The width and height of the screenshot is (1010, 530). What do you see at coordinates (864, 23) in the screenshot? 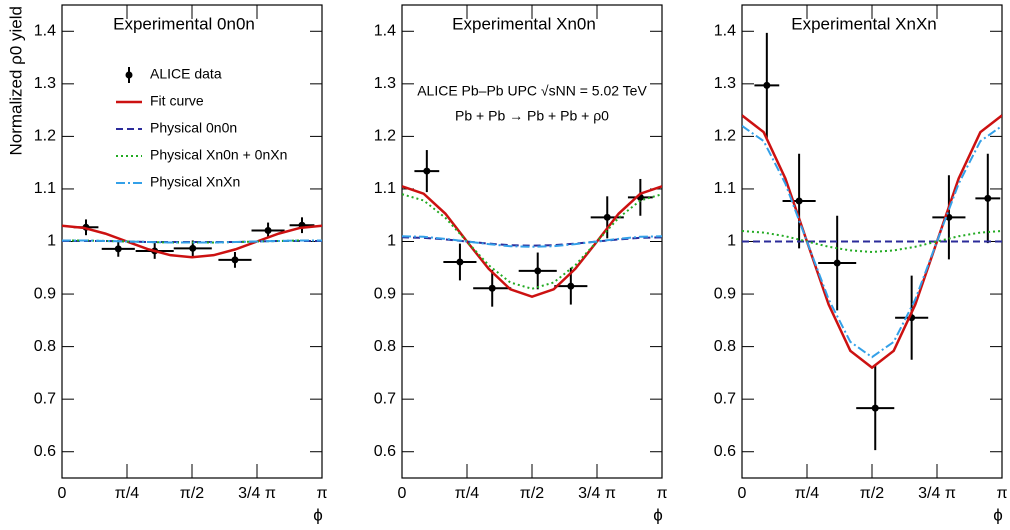
I see `chart-title: Experimental XnXn` at bounding box center [864, 23].